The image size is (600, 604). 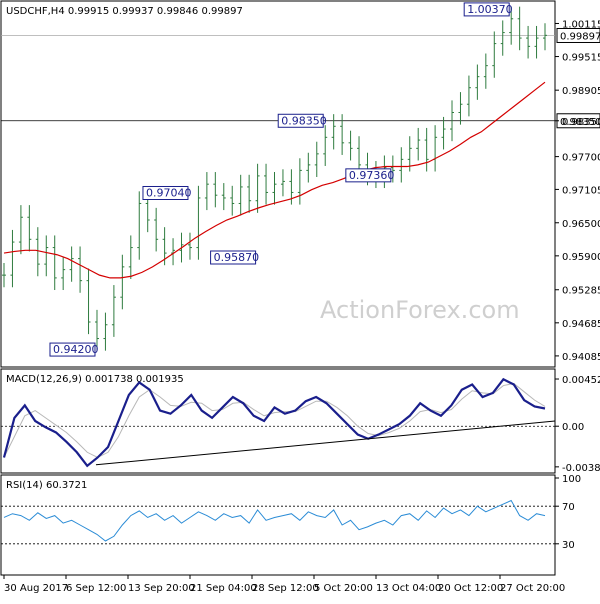 What do you see at coordinates (581, 224) in the screenshot?
I see `price-axis-label: 0.96500` at bounding box center [581, 224].